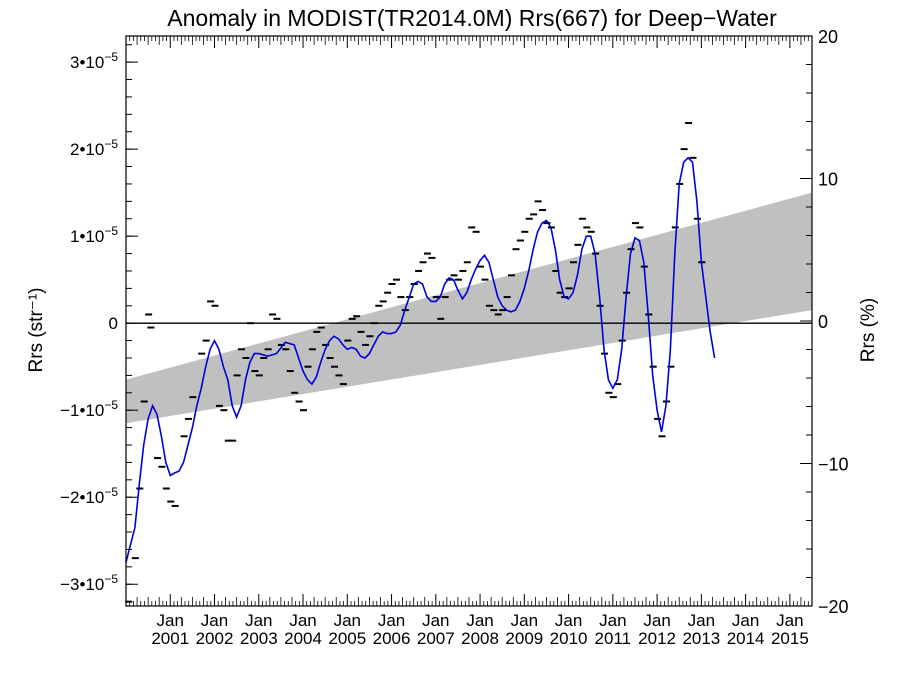  What do you see at coordinates (303, 638) in the screenshot?
I see `x-tick-label-year: 2004` at bounding box center [303, 638].